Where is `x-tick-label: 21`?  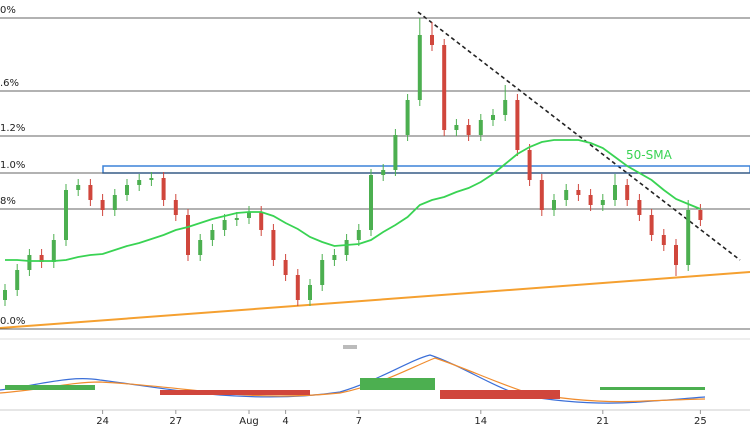 x-tick-label: 21 is located at coordinates (602, 421).